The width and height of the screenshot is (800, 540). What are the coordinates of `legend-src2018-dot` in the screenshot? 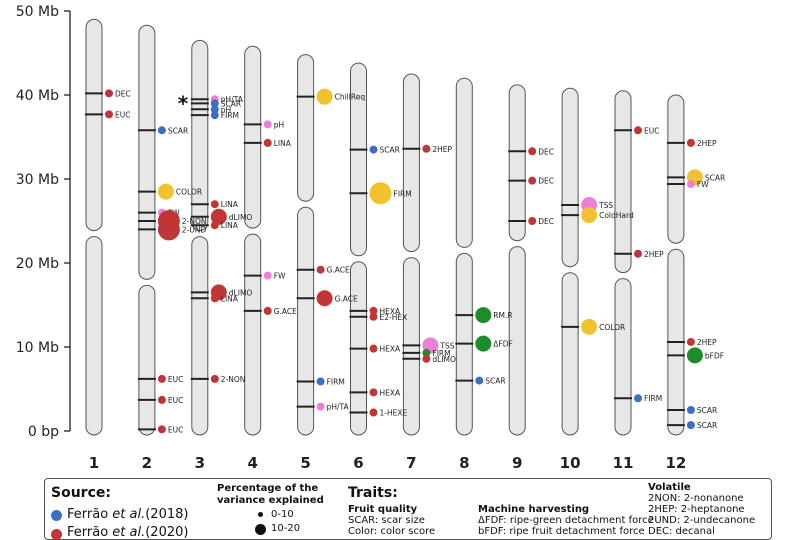 It's located at (56, 515).